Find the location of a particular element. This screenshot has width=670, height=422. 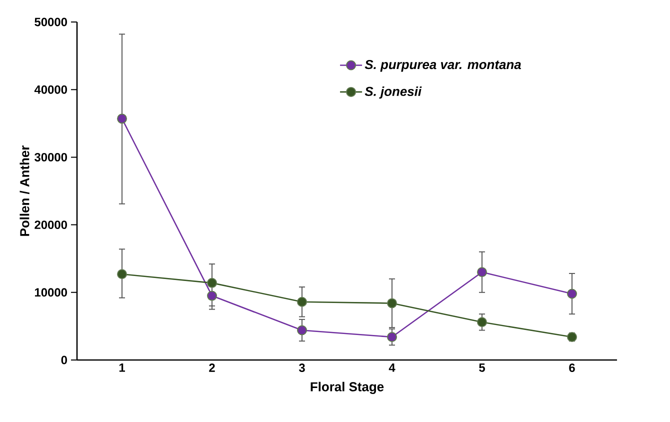

x-tick-label: 2 is located at coordinates (212, 368).